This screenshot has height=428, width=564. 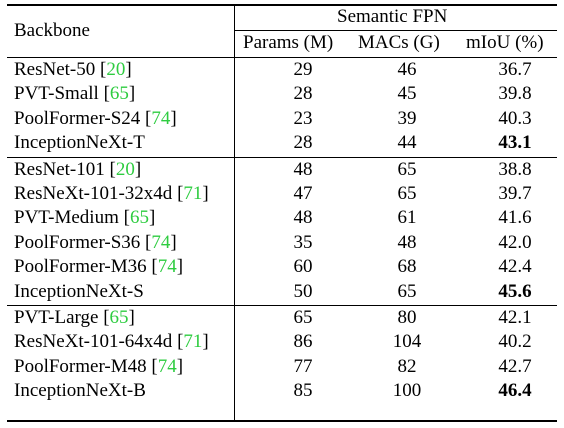 I want to click on backbone-name: ResNet-50, so click(x=55, y=69).